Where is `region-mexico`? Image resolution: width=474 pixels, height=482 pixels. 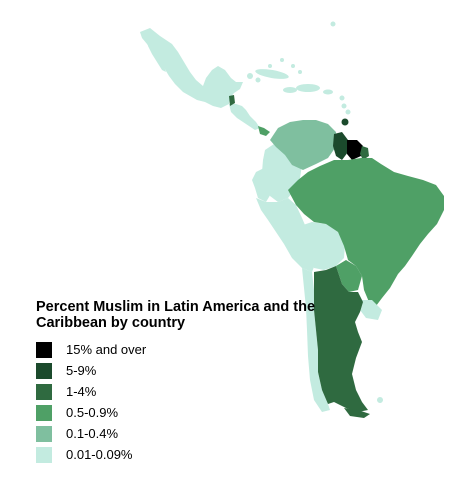
region-mexico is located at coordinates (191, 68).